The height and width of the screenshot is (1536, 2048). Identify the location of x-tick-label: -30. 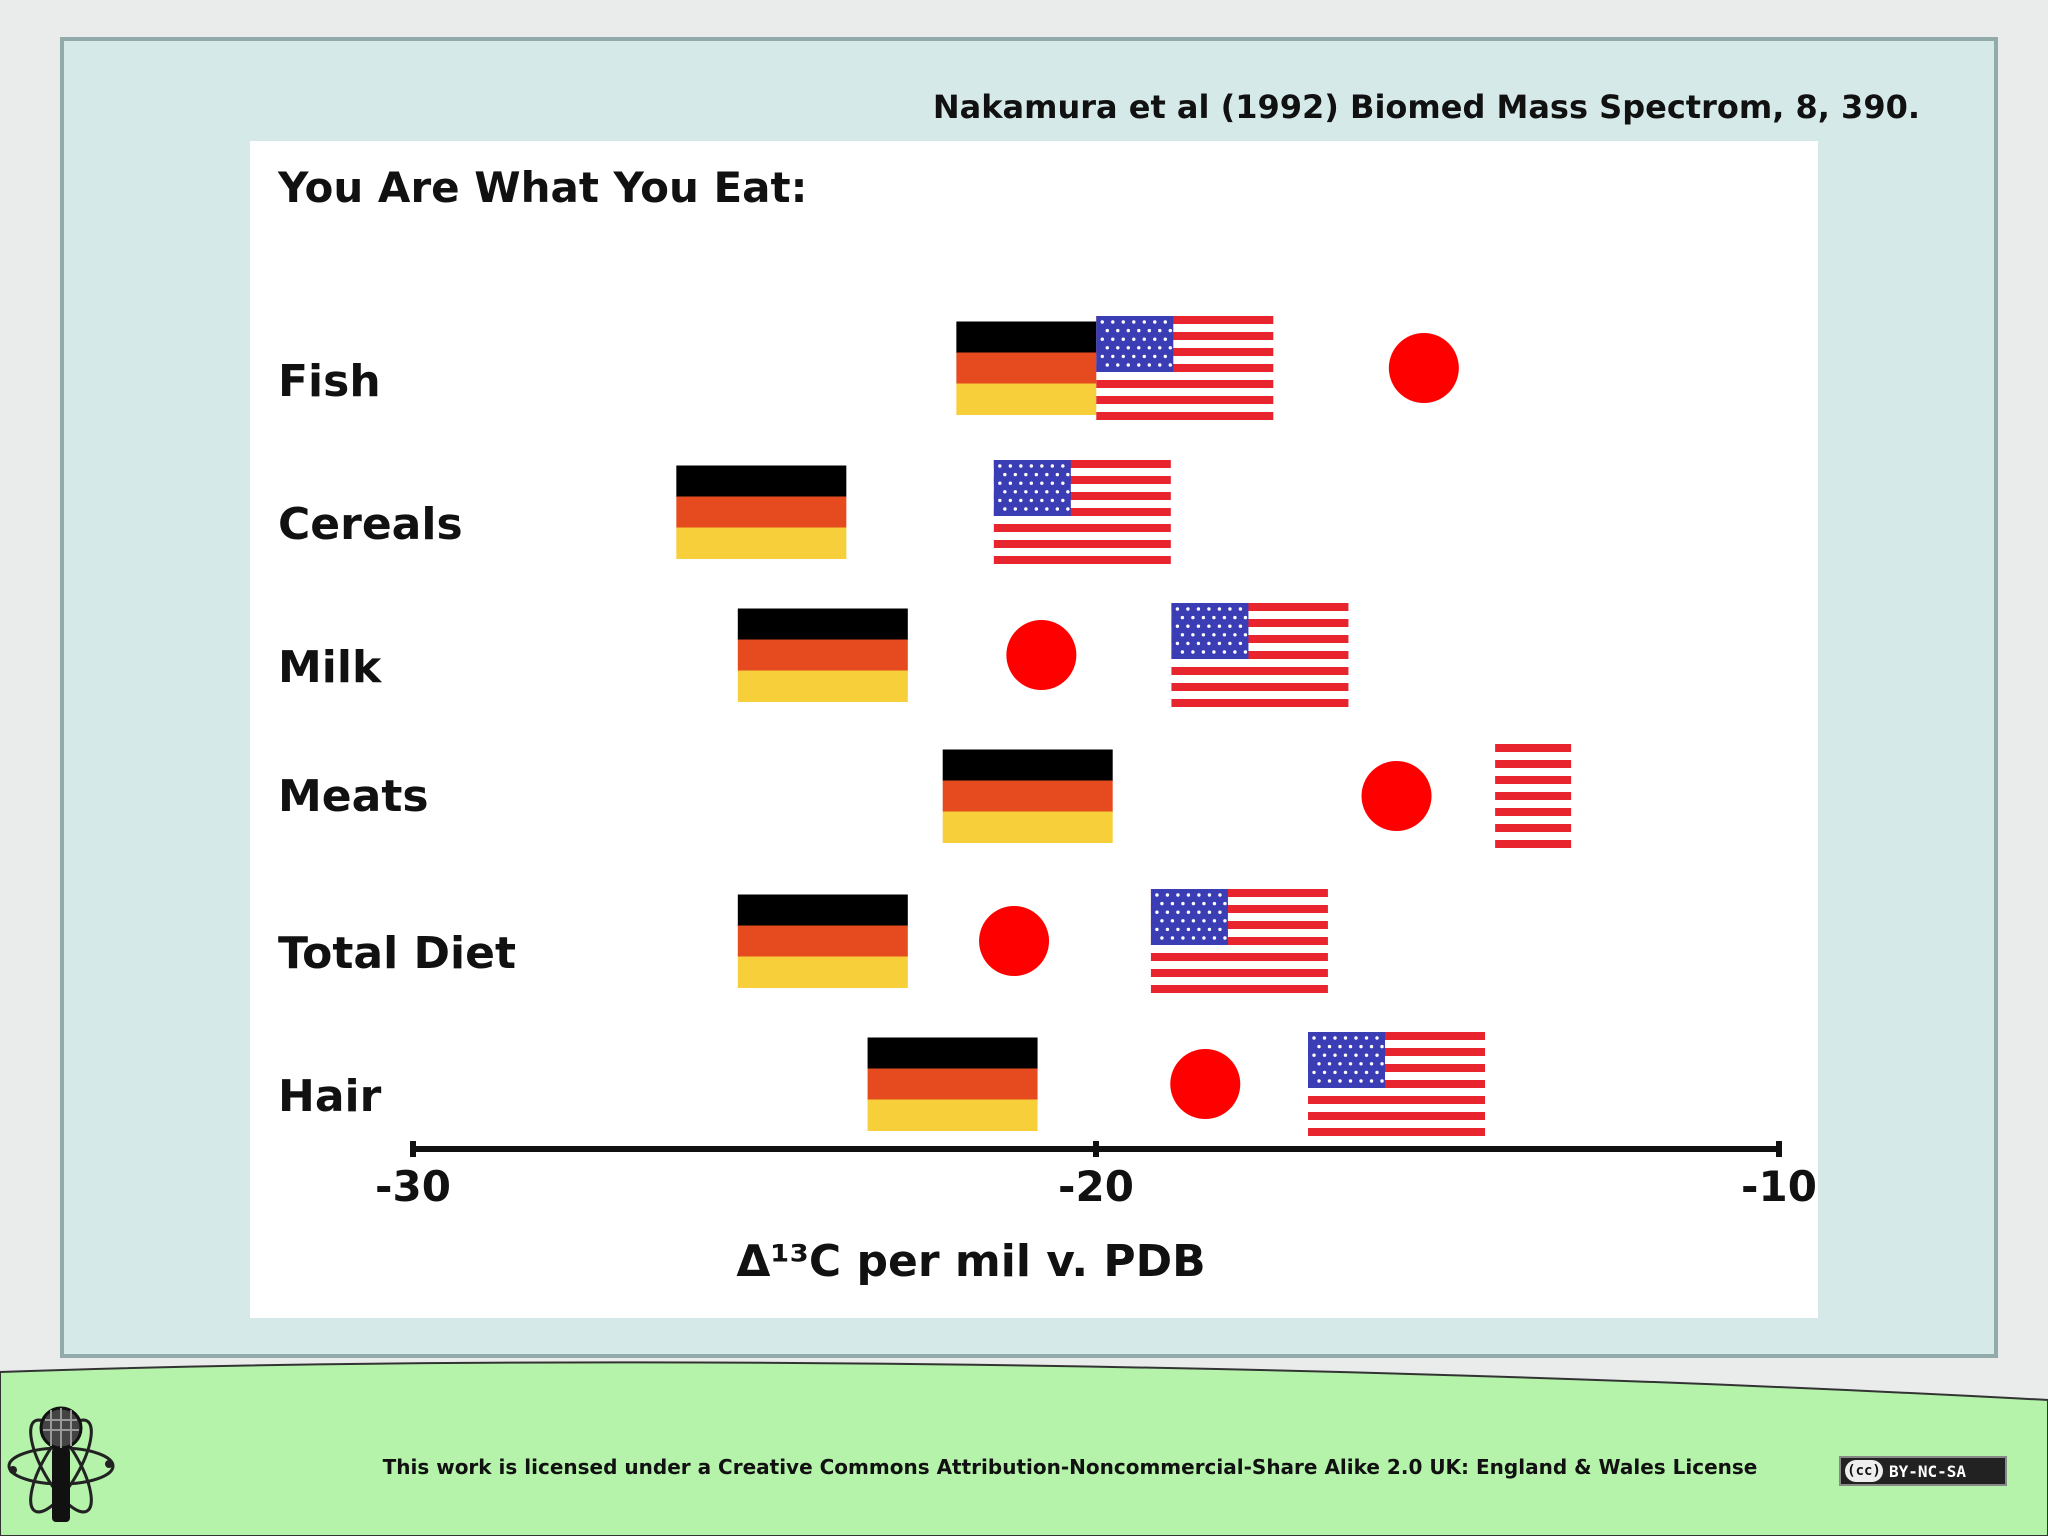
(413, 1186).